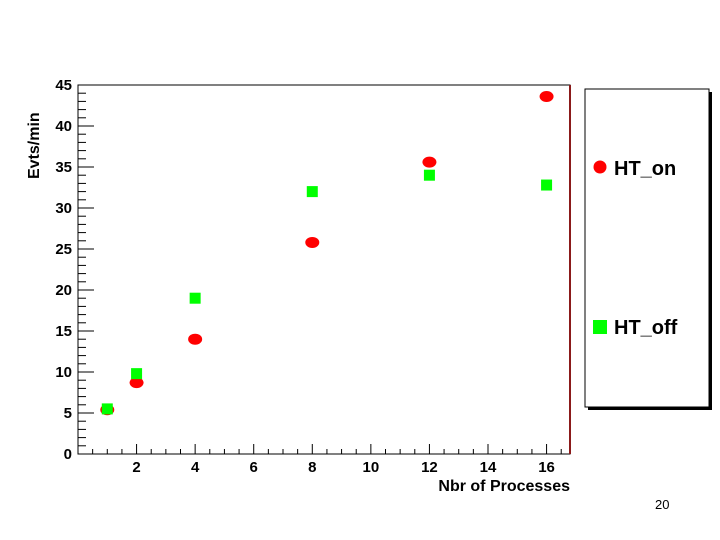 The image size is (720, 540). Describe the element at coordinates (662, 504) in the screenshot. I see `page-number: 20` at that location.